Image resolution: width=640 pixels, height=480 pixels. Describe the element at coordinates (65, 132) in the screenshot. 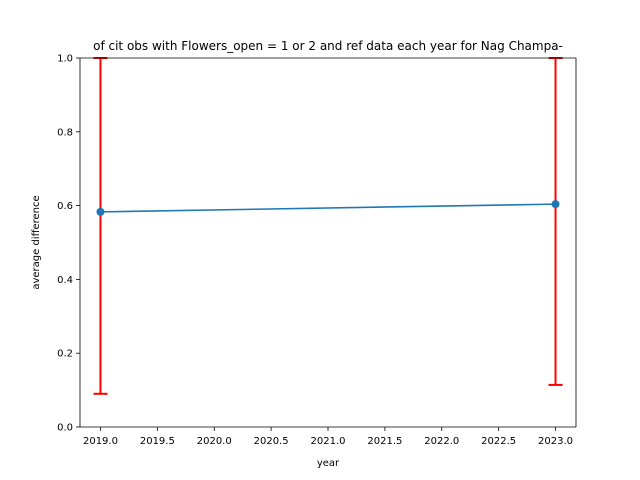

I see `y-tick-label: 0.8` at that location.